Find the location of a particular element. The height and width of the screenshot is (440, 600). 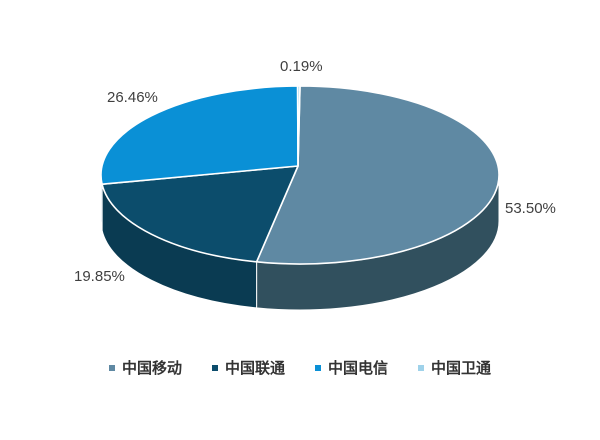

legend: 中国移动 中国联通 中国电信 中国卫通 is located at coordinates (300, 367).